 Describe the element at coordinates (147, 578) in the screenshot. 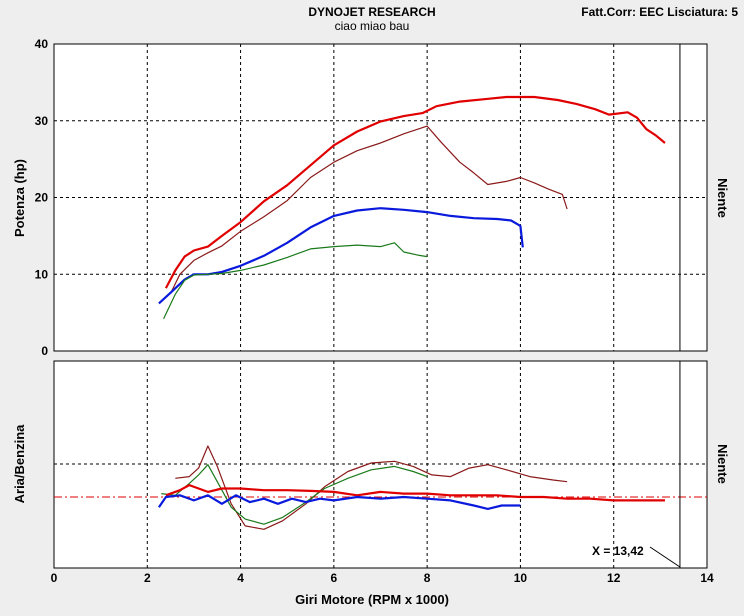

I see `x-tick-label: 2` at that location.